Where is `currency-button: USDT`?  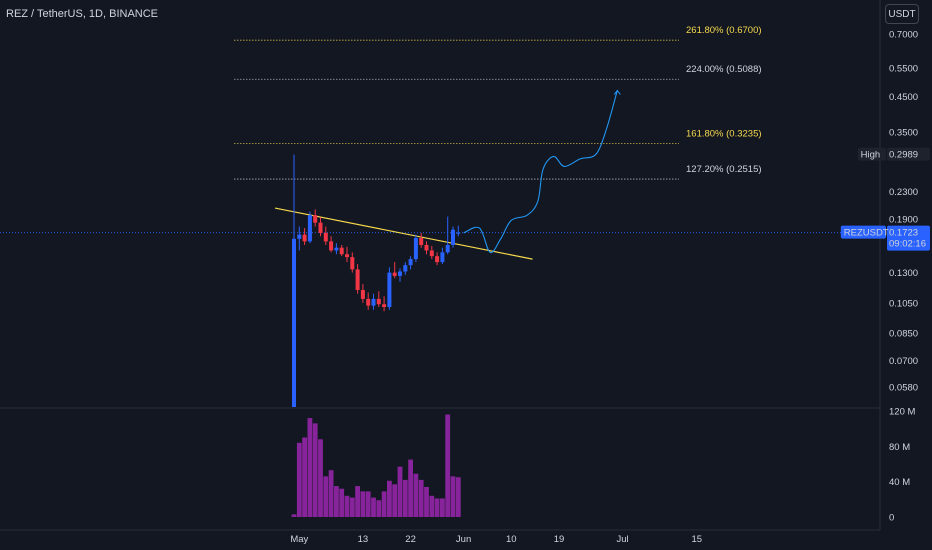
currency-button: USDT is located at coordinates (902, 14).